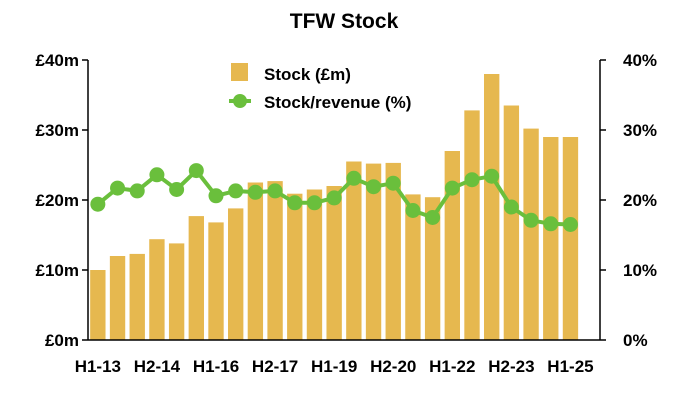 The width and height of the screenshot is (700, 400). I want to click on y-right-tick-label: 10%, so click(640, 270).